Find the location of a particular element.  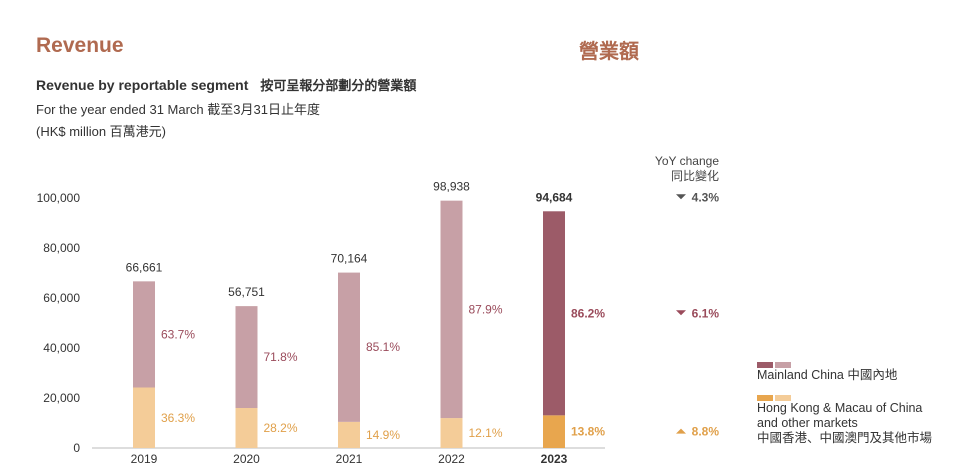

total-label: 98,938 is located at coordinates (451, 187).